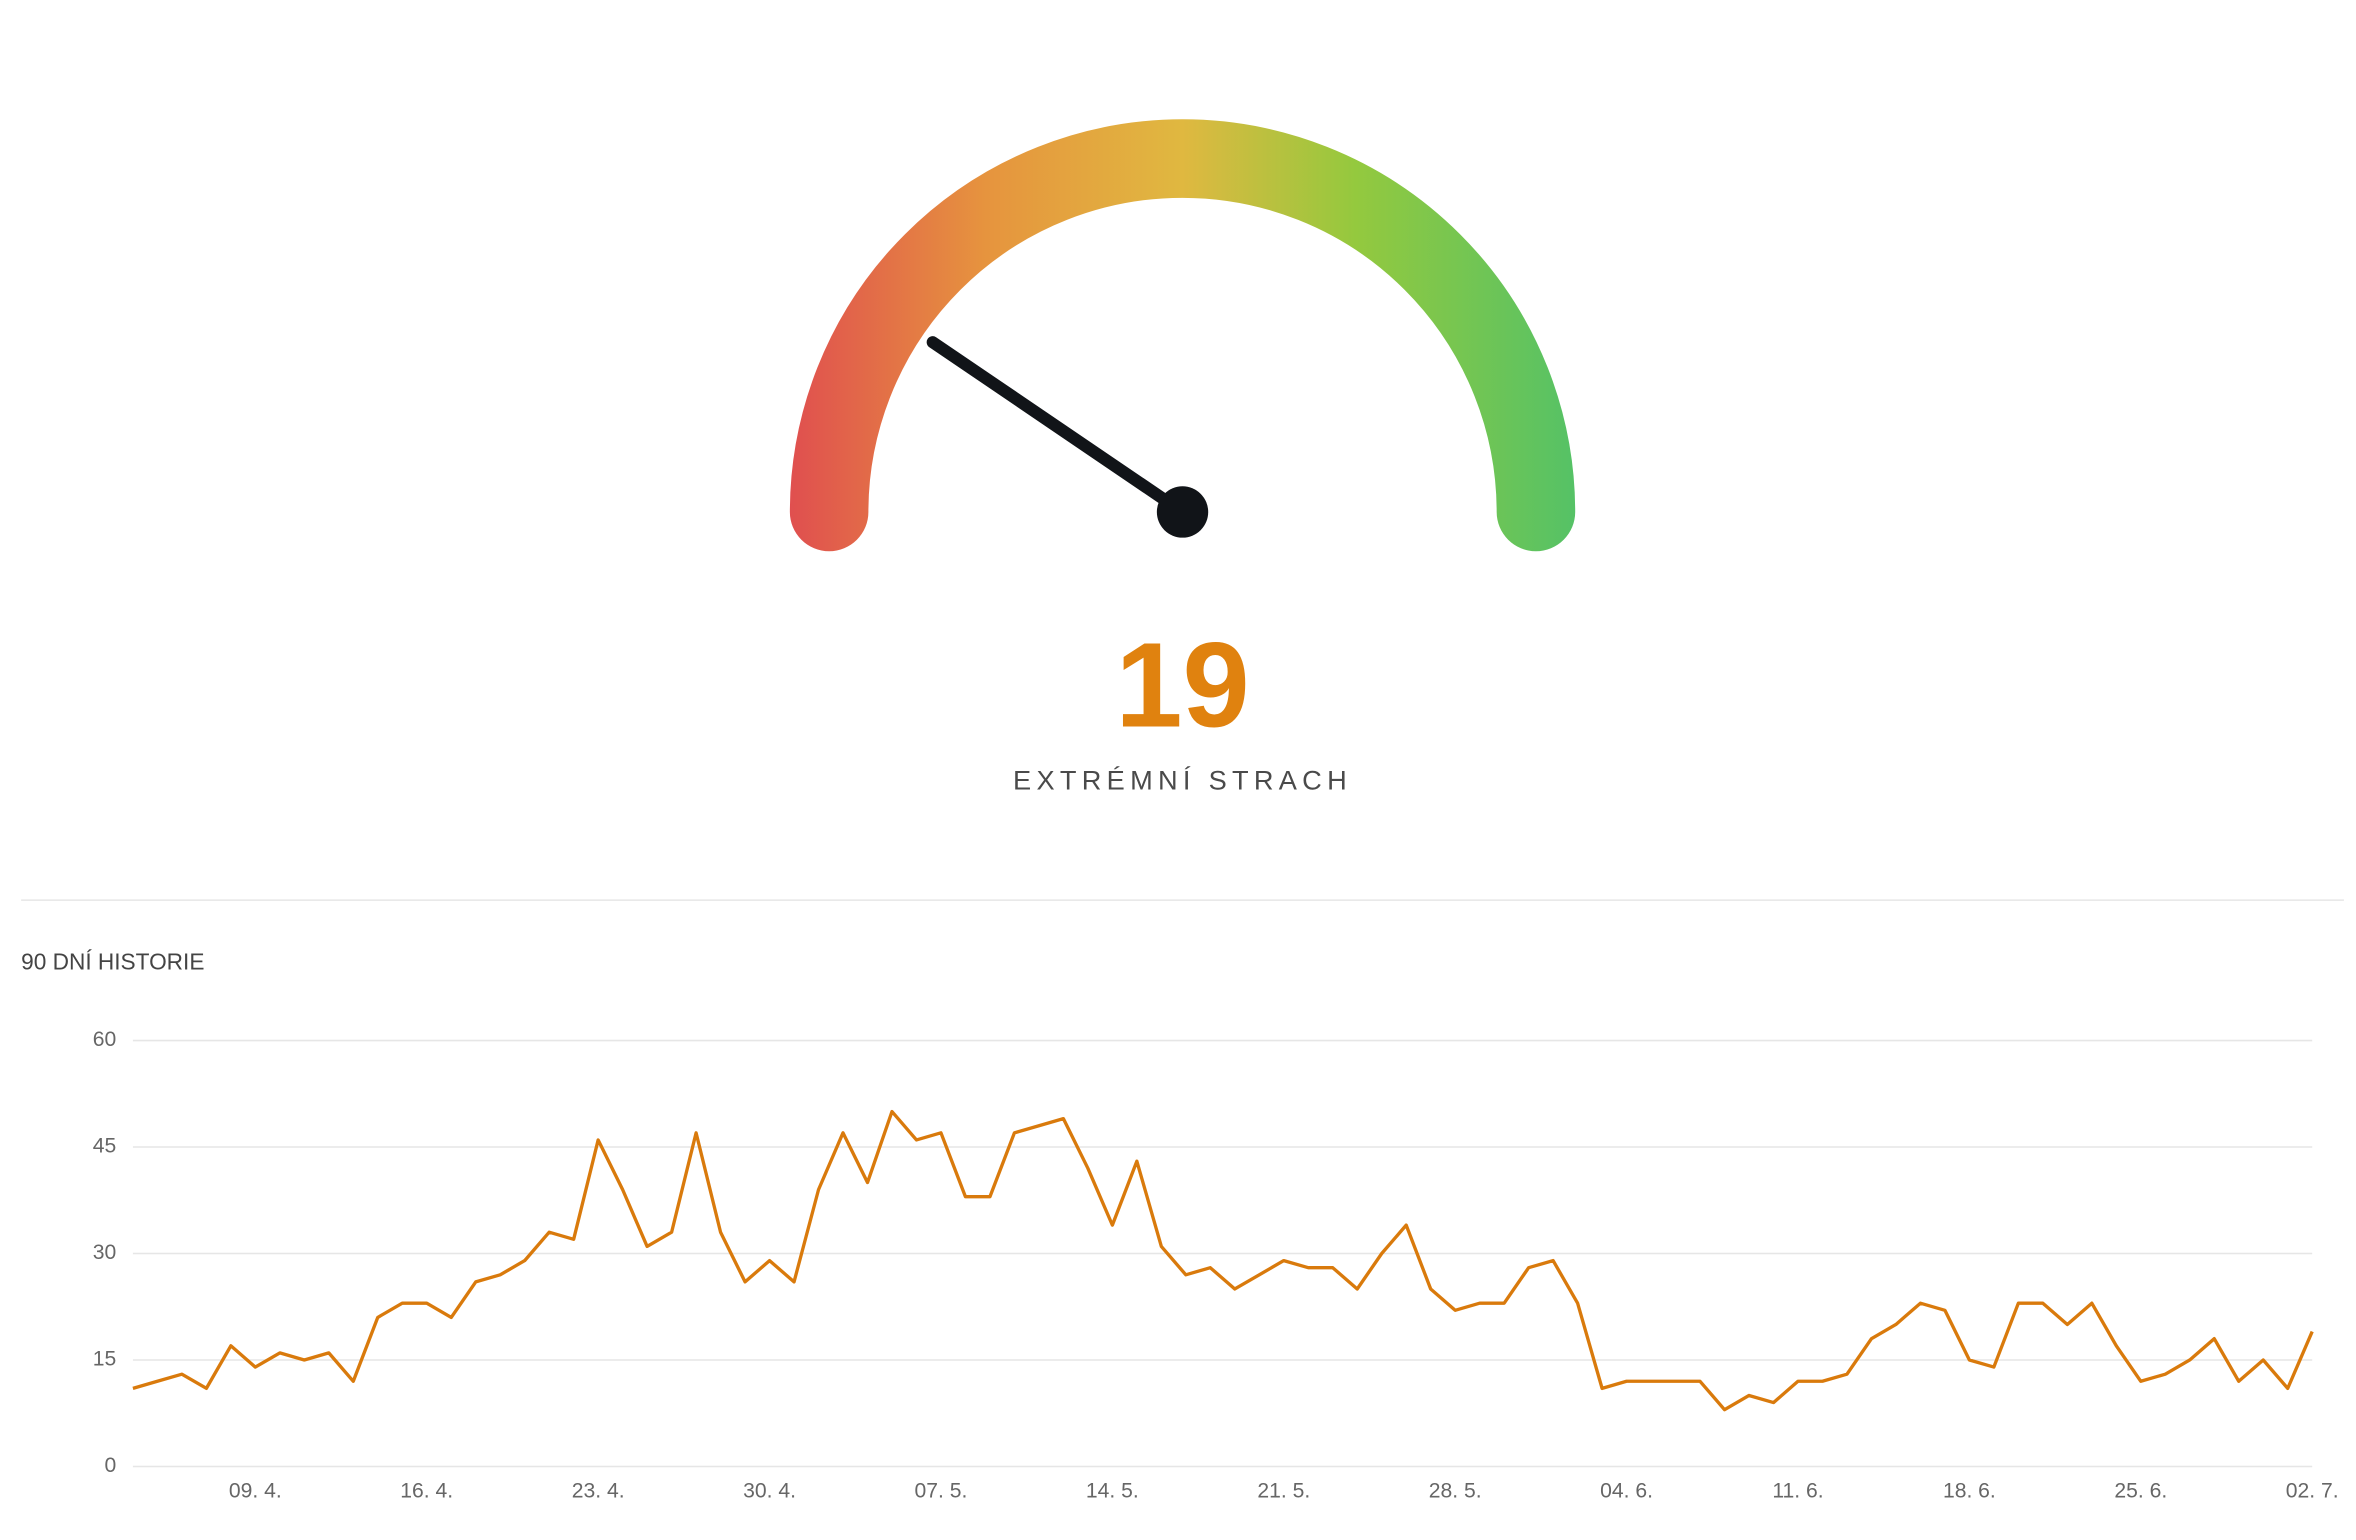  What do you see at coordinates (1057, 427) in the screenshot?
I see `gauge-needle` at bounding box center [1057, 427].